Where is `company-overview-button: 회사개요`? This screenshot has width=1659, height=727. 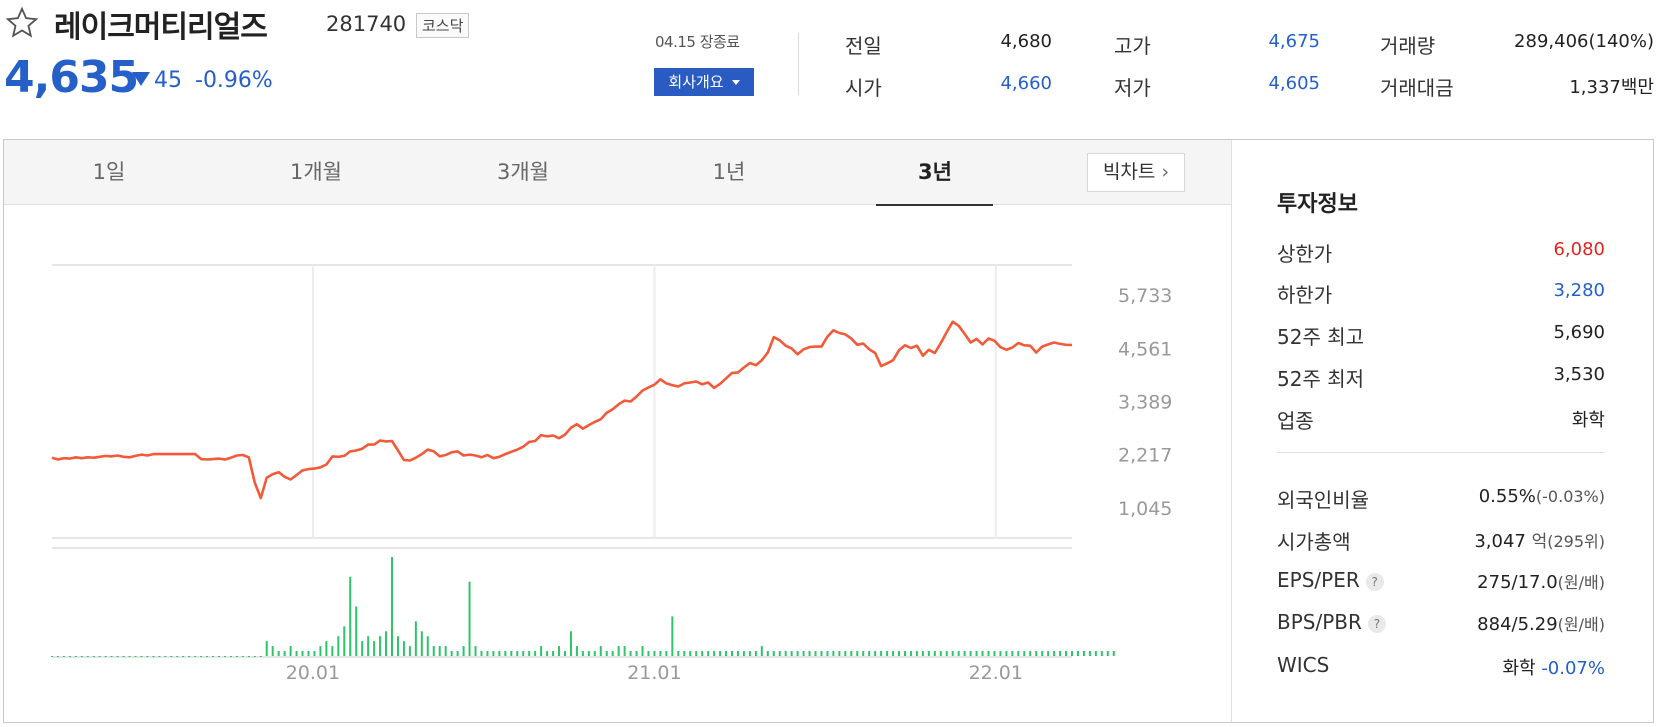
company-overview-button: 회사개요 is located at coordinates (704, 82).